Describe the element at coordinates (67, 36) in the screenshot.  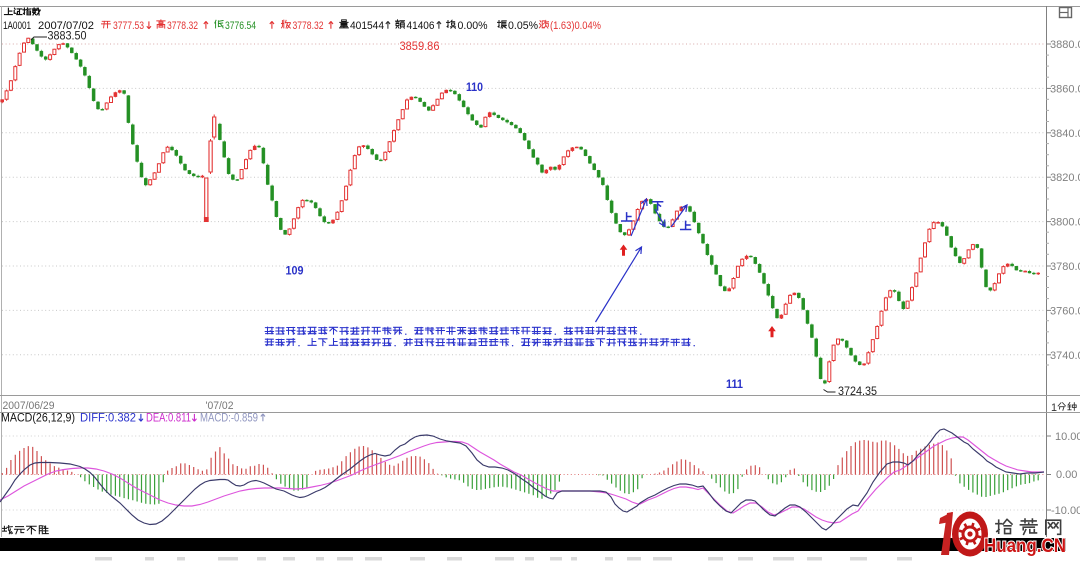
I see `svg-text: 3883.50` at that location.